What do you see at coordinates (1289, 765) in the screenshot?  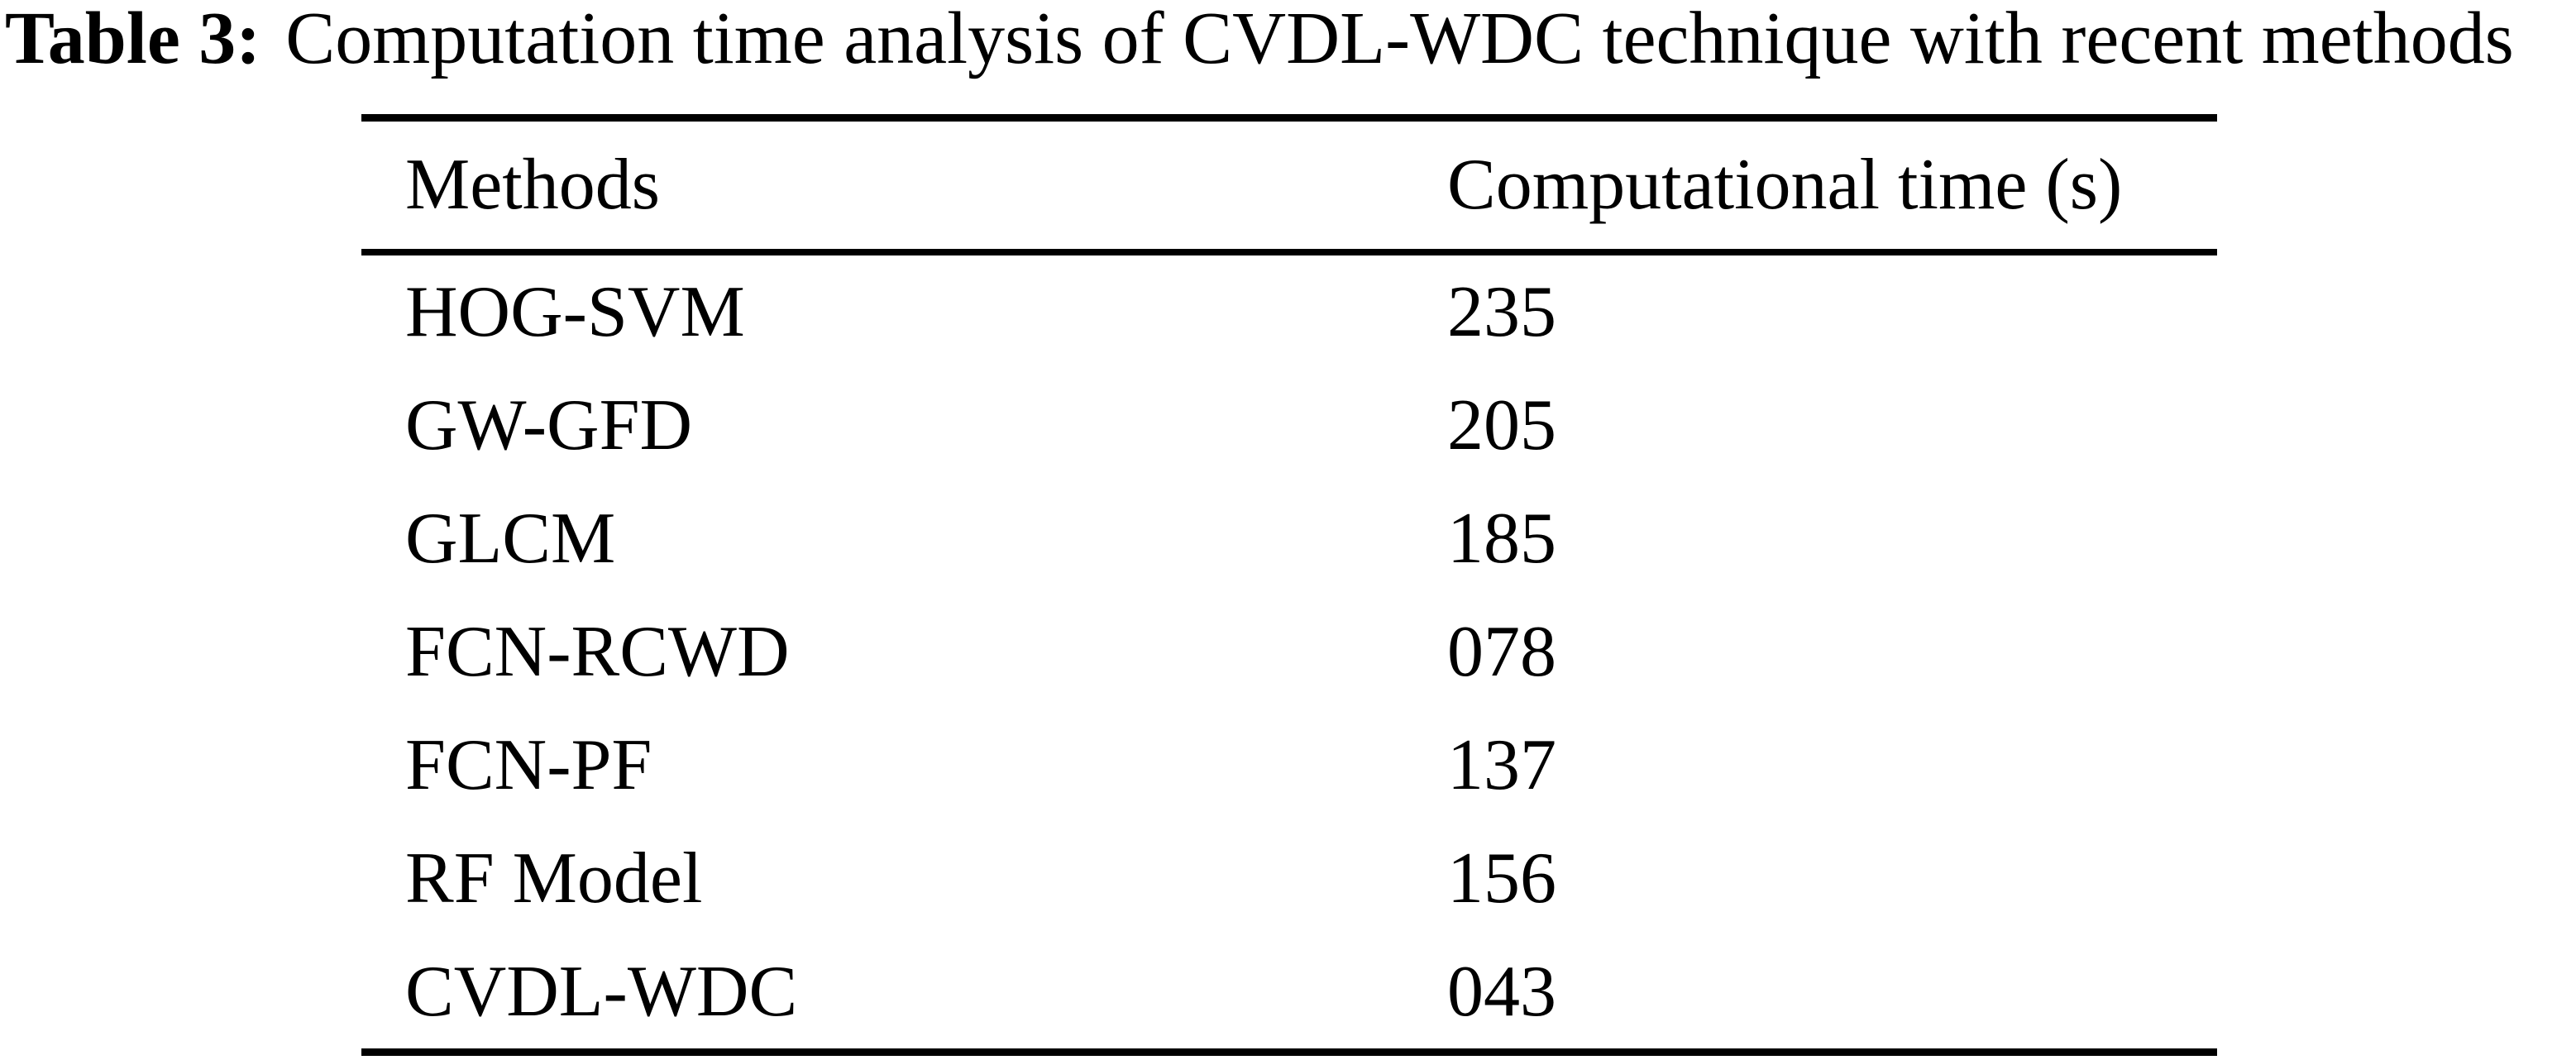 I see `table-row: FCN-PF 137` at bounding box center [1289, 765].